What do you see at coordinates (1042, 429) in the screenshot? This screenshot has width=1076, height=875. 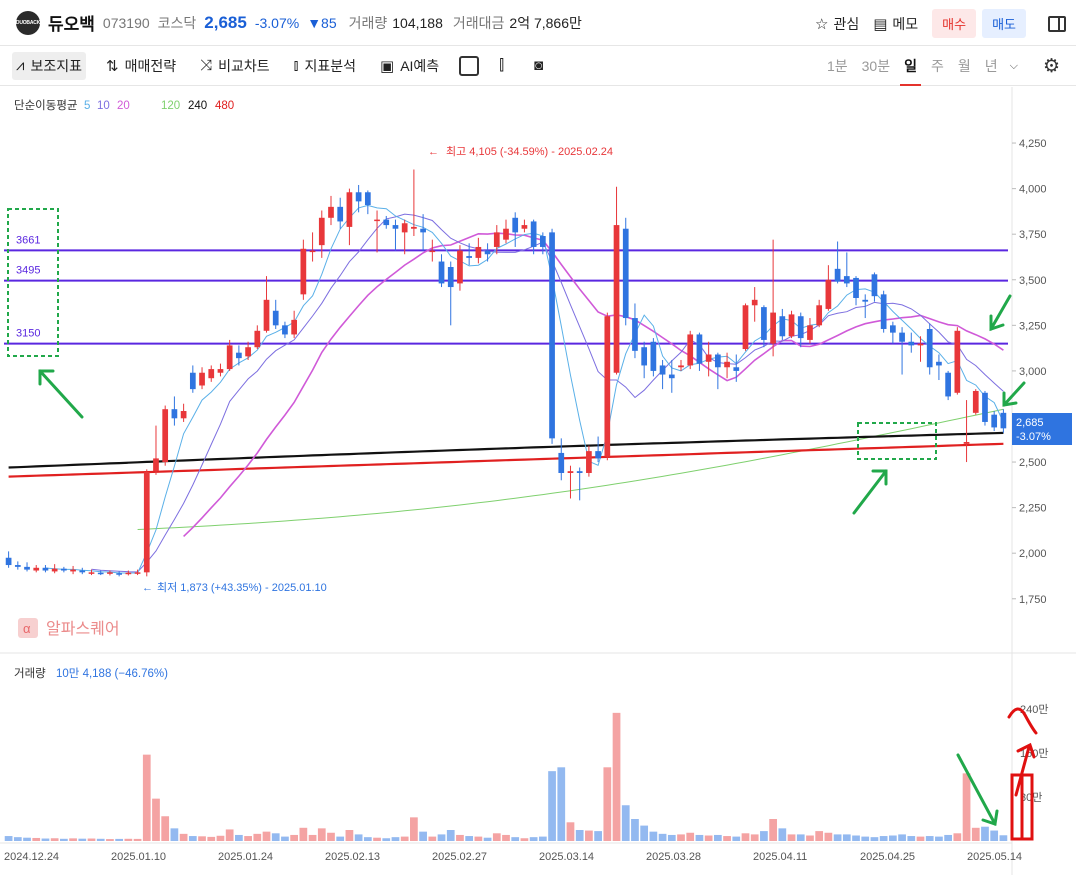 I see `last-price-tag` at bounding box center [1042, 429].